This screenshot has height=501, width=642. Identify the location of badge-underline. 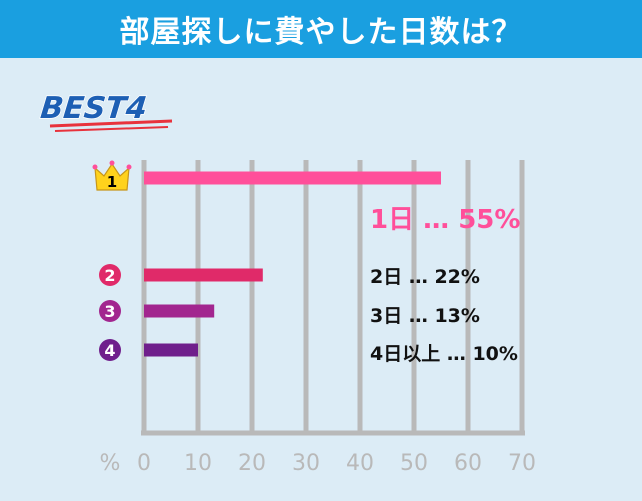
(111, 123).